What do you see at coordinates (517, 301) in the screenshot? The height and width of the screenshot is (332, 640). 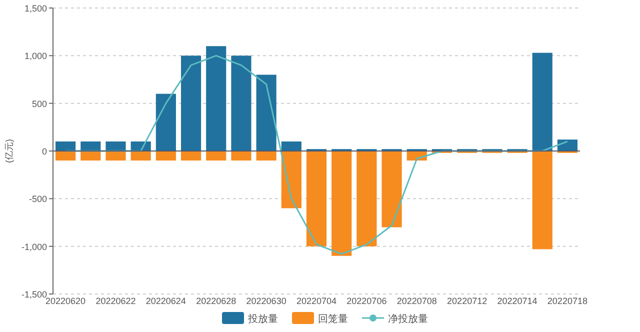 I see `x-tick-label: 20220714` at bounding box center [517, 301].